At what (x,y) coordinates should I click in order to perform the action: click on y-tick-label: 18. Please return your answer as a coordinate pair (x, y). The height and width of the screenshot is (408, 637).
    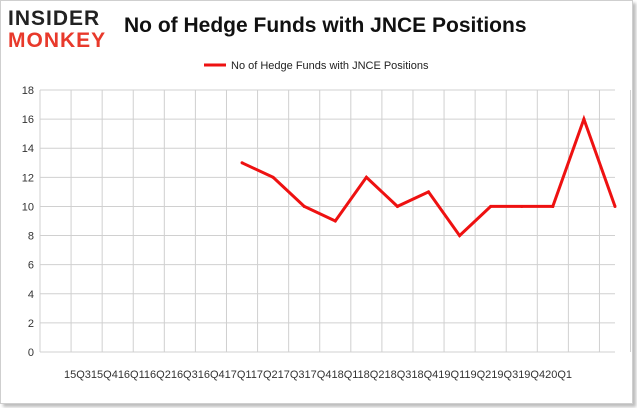
    Looking at the image, I should click on (28, 91).